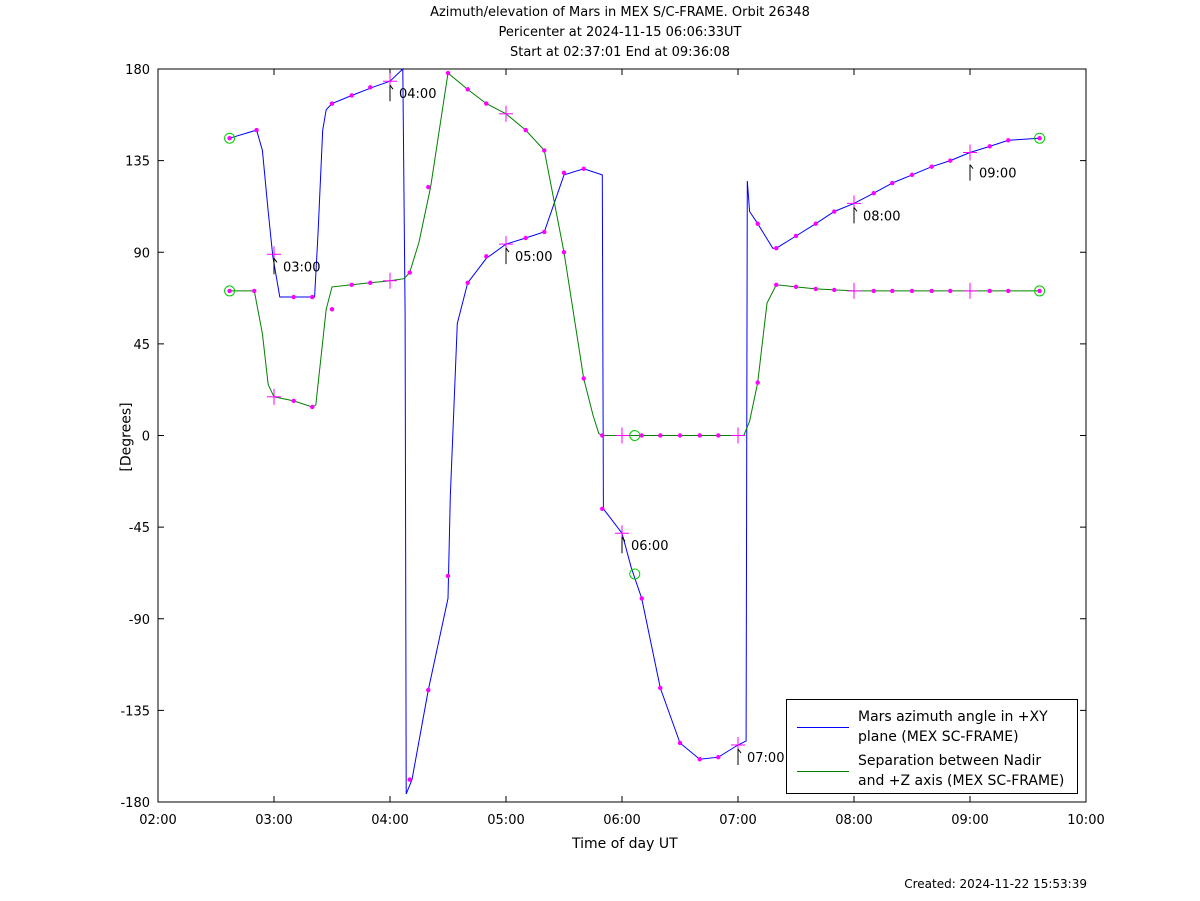 The height and width of the screenshot is (901, 1200). I want to click on y-tick-label: 0, so click(146, 437).